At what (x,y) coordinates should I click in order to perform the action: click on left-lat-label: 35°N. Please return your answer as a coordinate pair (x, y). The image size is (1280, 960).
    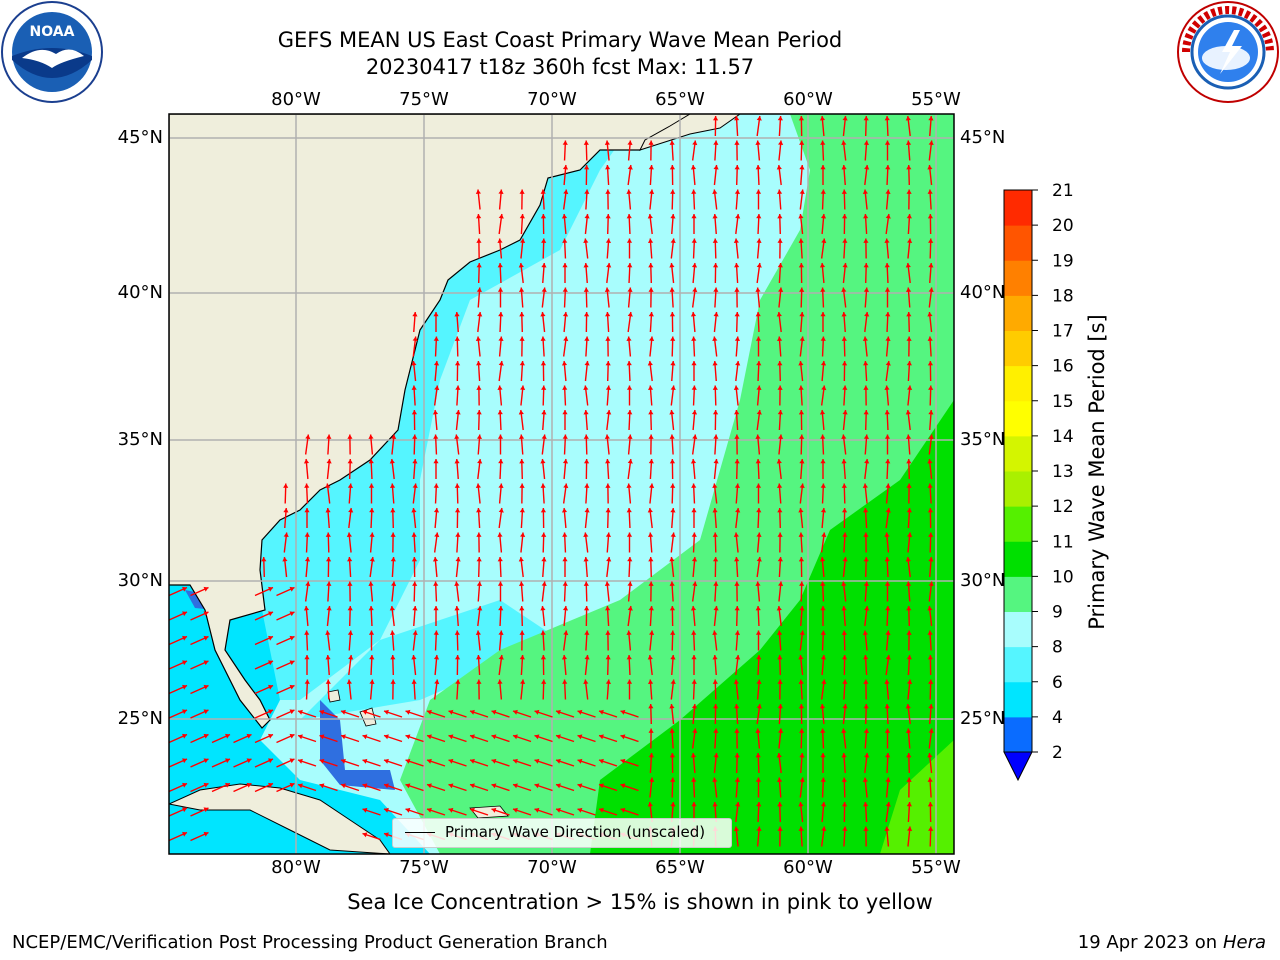
    Looking at the image, I should click on (140, 439).